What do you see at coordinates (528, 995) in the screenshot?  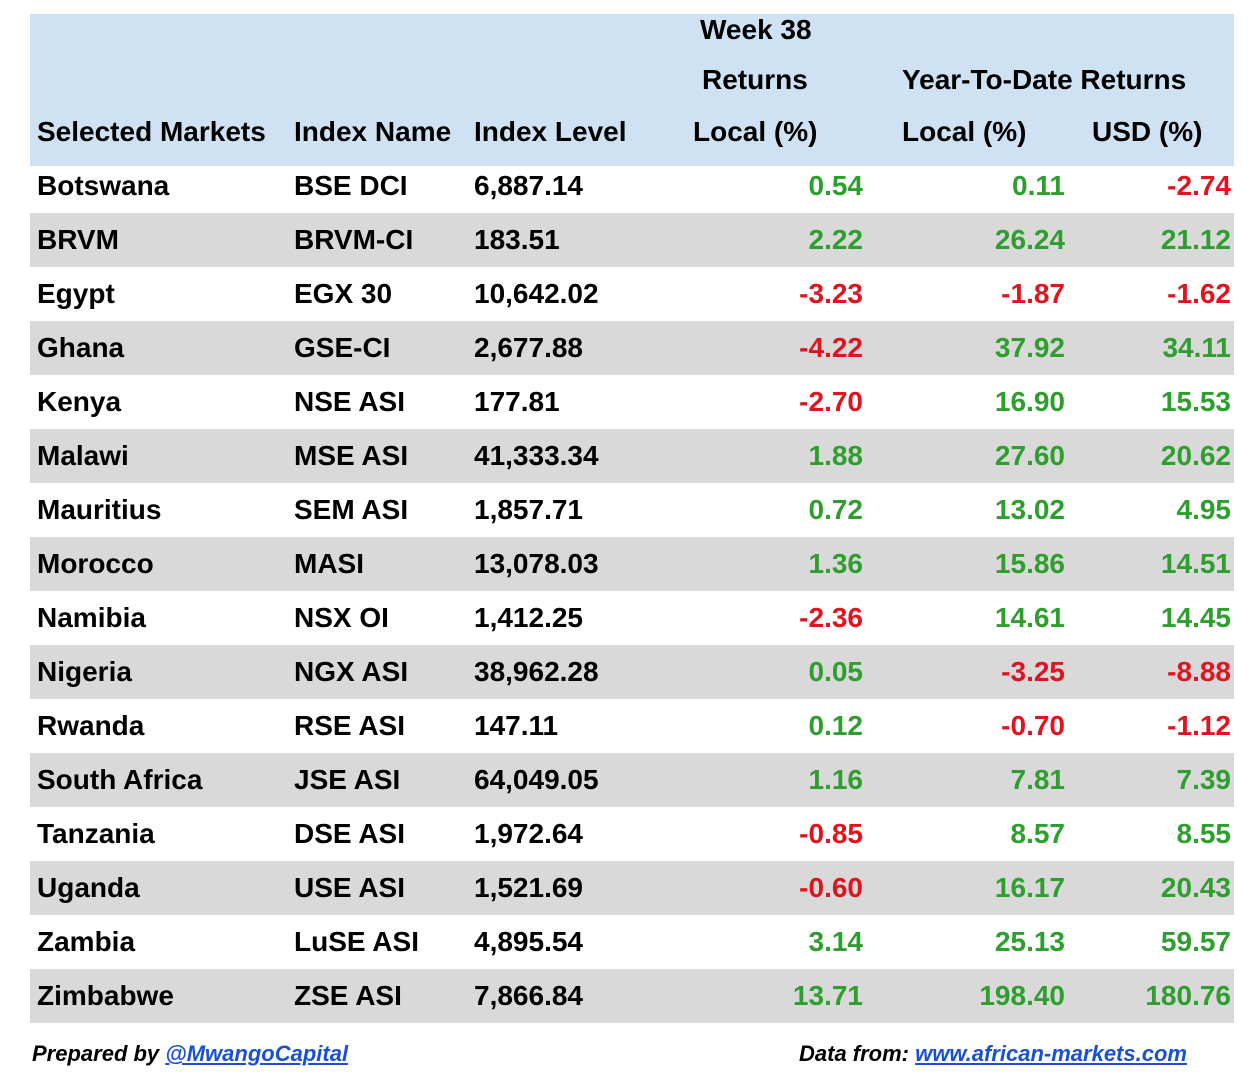 I see `cell-index-level: 7,866.84` at bounding box center [528, 995].